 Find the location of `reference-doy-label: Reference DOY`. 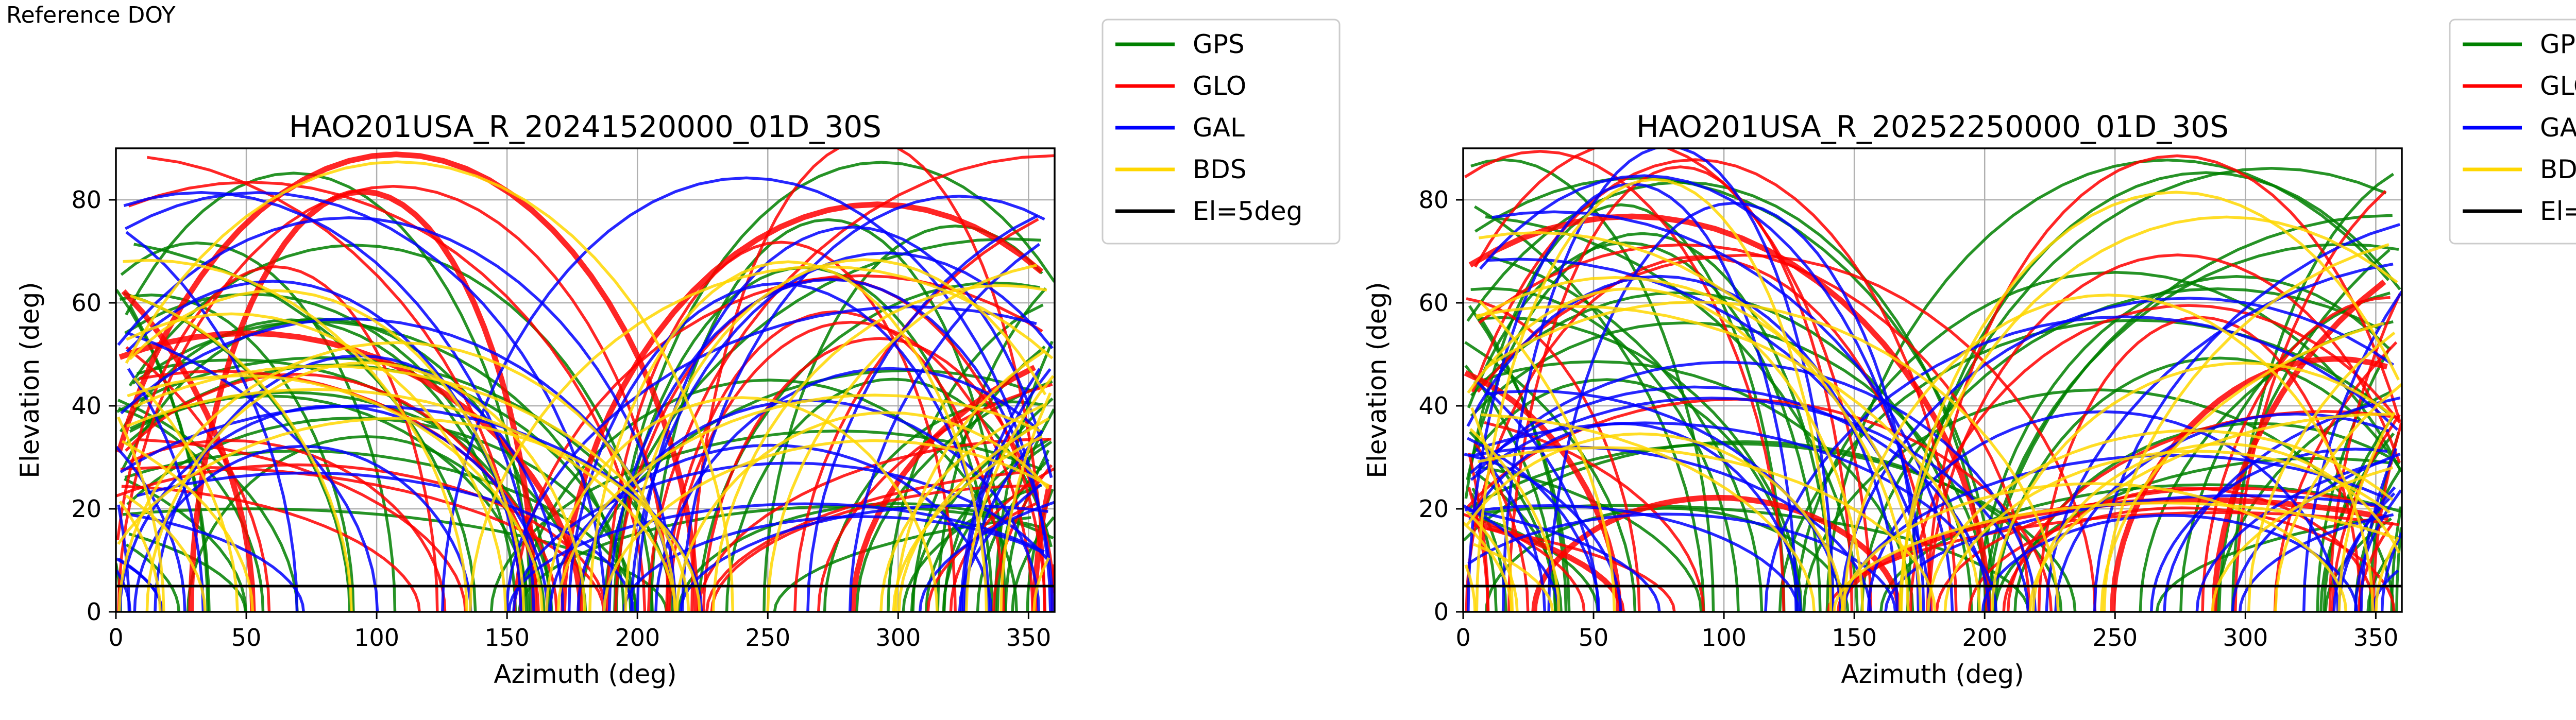

reference-doy-label: Reference DOY is located at coordinates (91, 15).